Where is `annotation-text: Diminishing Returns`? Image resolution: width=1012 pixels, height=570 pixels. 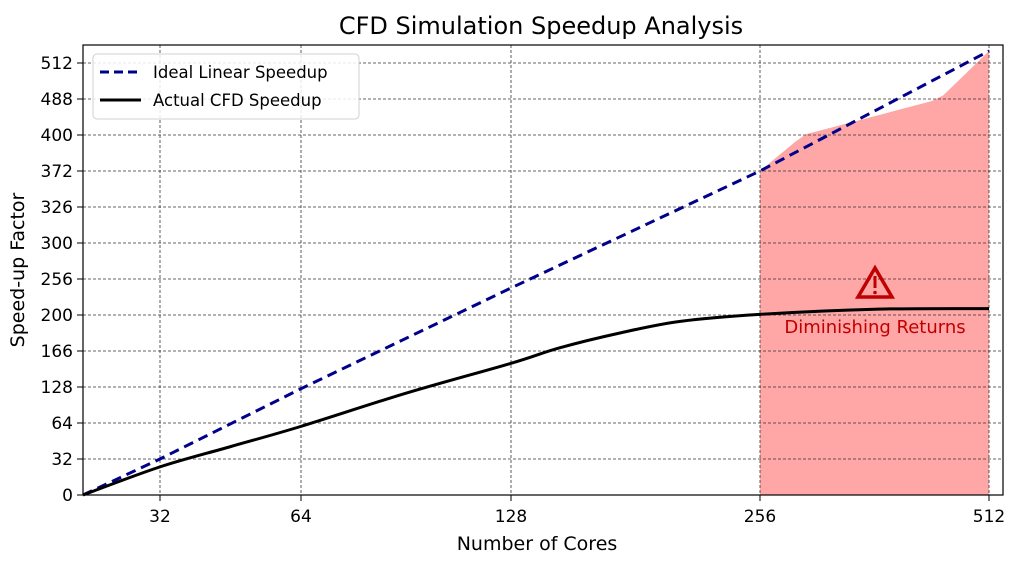 annotation-text: Diminishing Returns is located at coordinates (874, 327).